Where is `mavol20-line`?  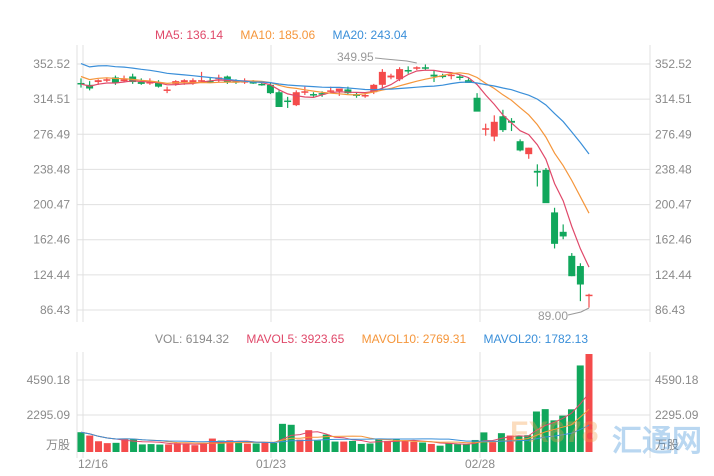 mavol20-line is located at coordinates (335, 434).